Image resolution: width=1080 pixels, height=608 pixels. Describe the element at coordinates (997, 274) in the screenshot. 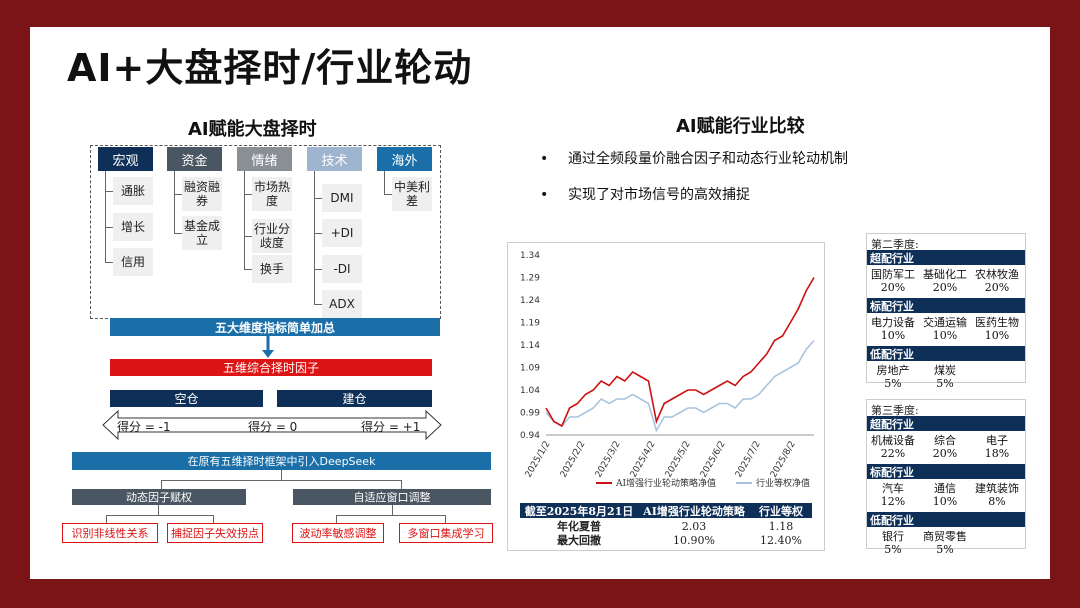

I see `industry-name: 农林牧渔` at that location.